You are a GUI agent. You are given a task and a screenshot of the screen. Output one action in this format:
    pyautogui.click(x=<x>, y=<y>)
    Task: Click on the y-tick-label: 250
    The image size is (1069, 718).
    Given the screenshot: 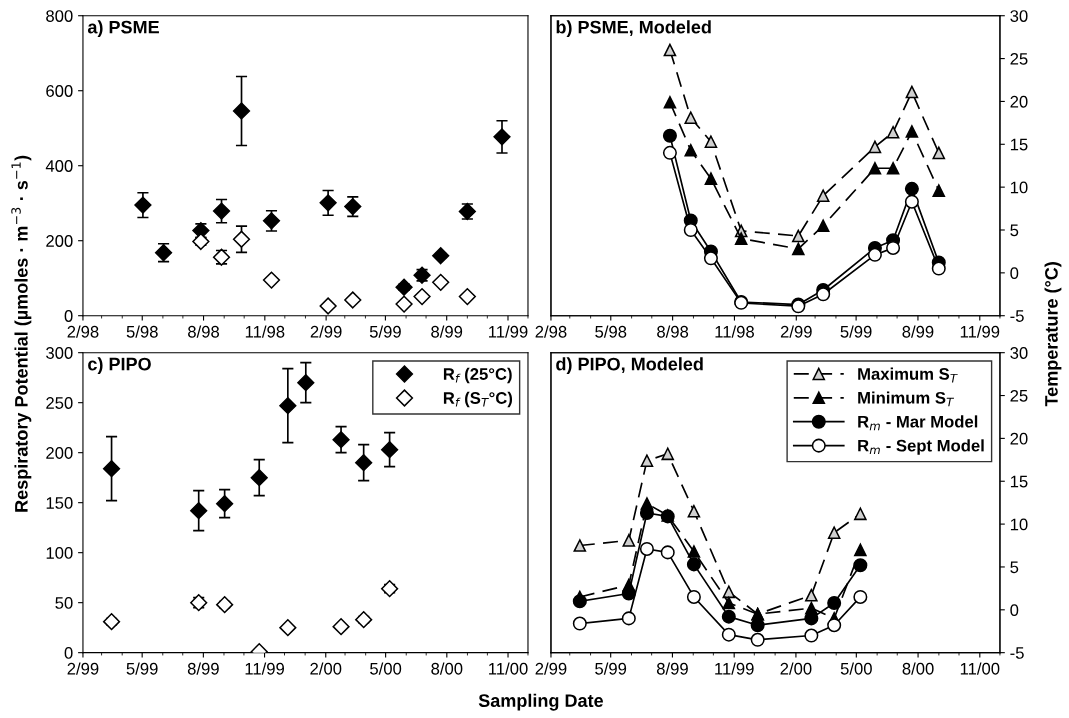 What is the action you would take?
    pyautogui.click(x=59, y=403)
    